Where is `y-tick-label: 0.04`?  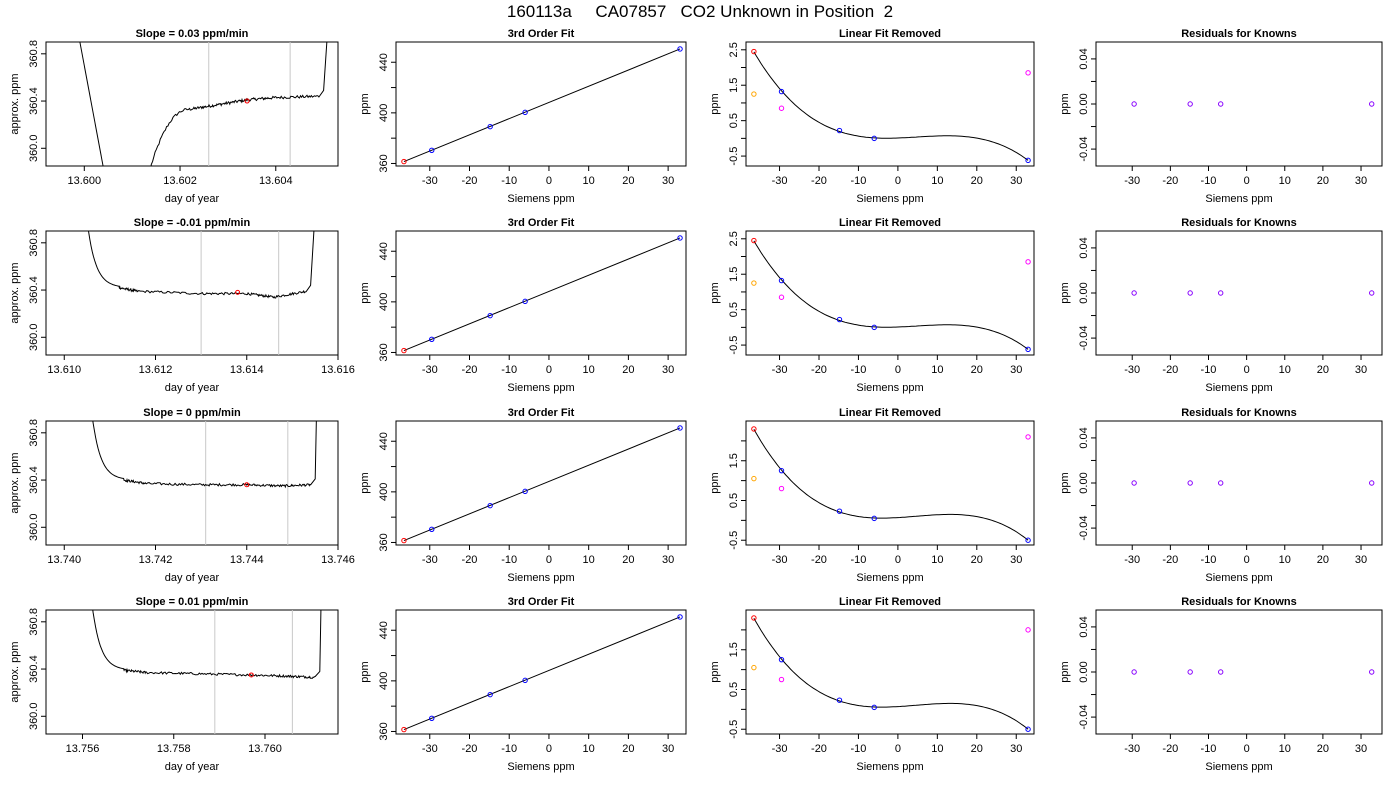 y-tick-label: 0.04 is located at coordinates (1084, 437).